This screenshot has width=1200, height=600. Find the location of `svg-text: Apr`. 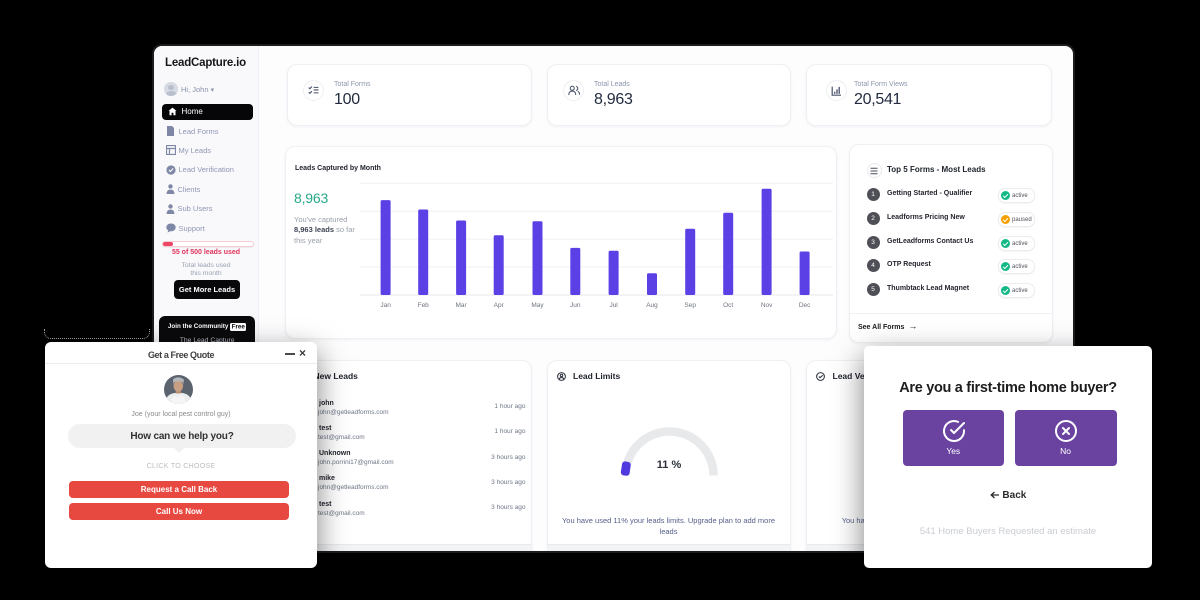

svg-text: Apr is located at coordinates (499, 305).